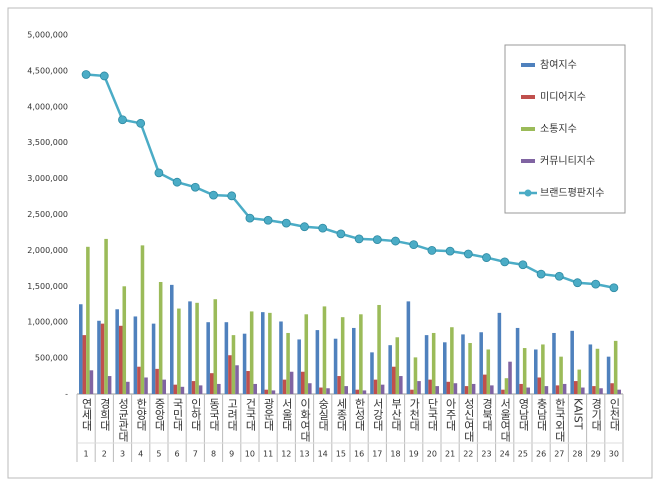 The width and height of the screenshot is (660, 487). Describe the element at coordinates (195, 414) in the screenshot. I see `x-tick-label: 인하대` at that location.